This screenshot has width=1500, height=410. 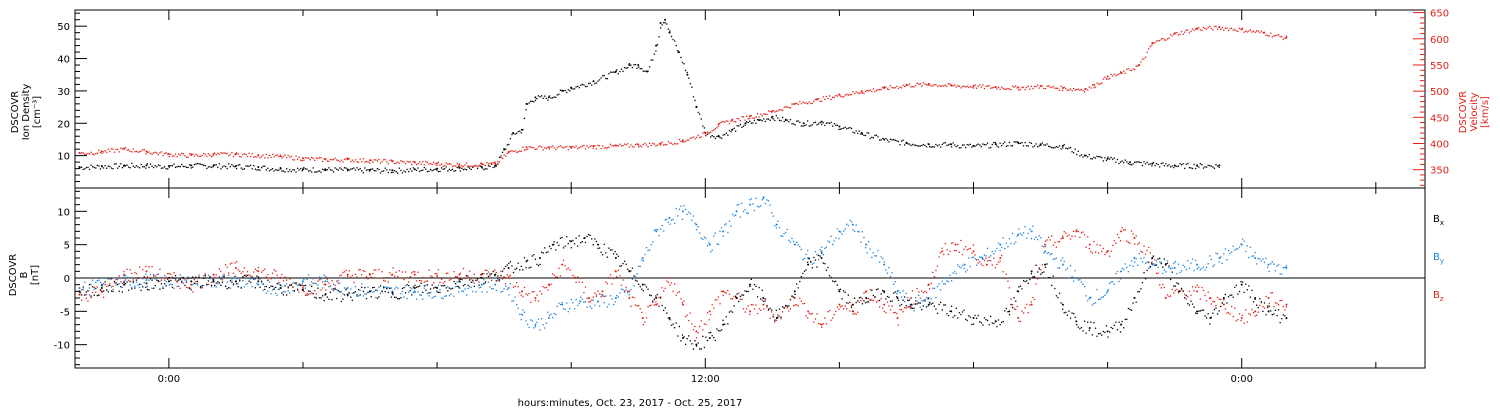 I want to click on axis-title-line: DSCOVR, so click(x=15, y=112).